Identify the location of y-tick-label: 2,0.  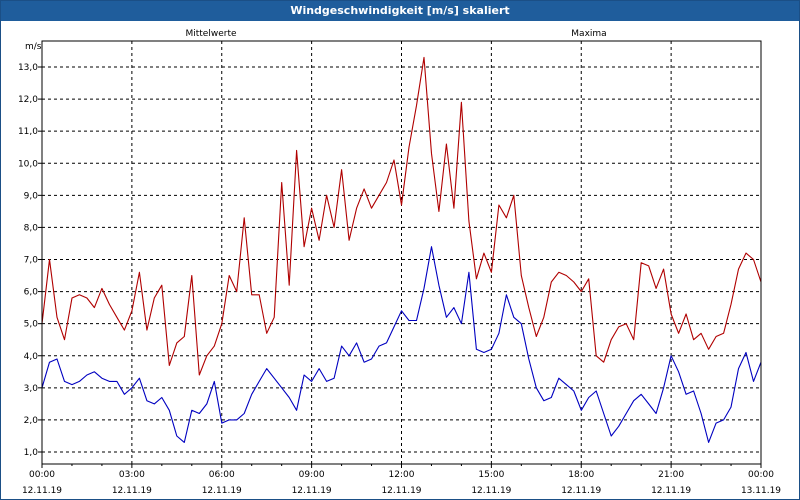
(31, 421).